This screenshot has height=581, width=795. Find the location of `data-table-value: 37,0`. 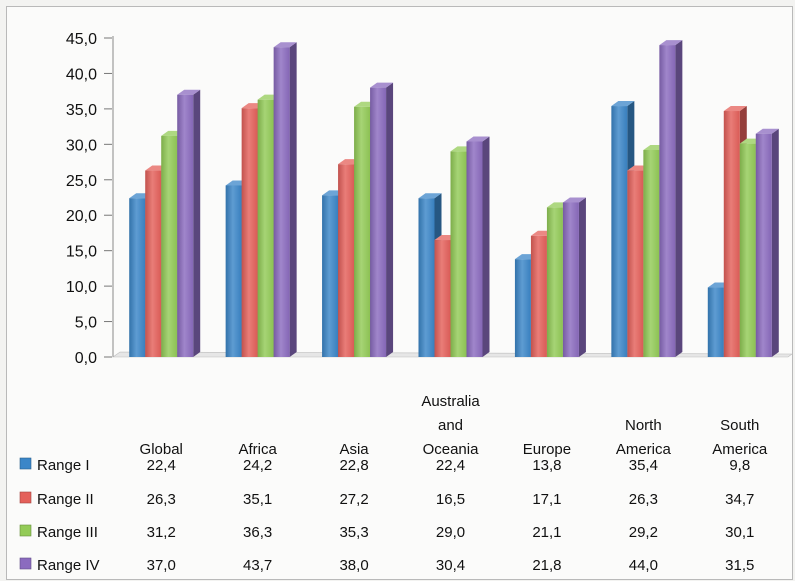

data-table-value: 37,0 is located at coordinates (161, 565).